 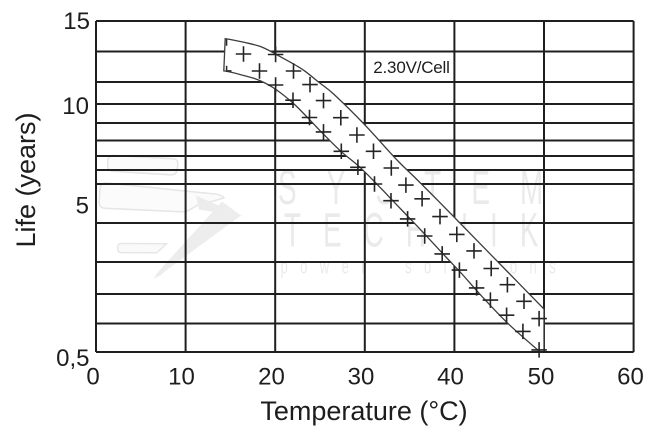 I want to click on svg-text: 60, so click(x=630, y=377).